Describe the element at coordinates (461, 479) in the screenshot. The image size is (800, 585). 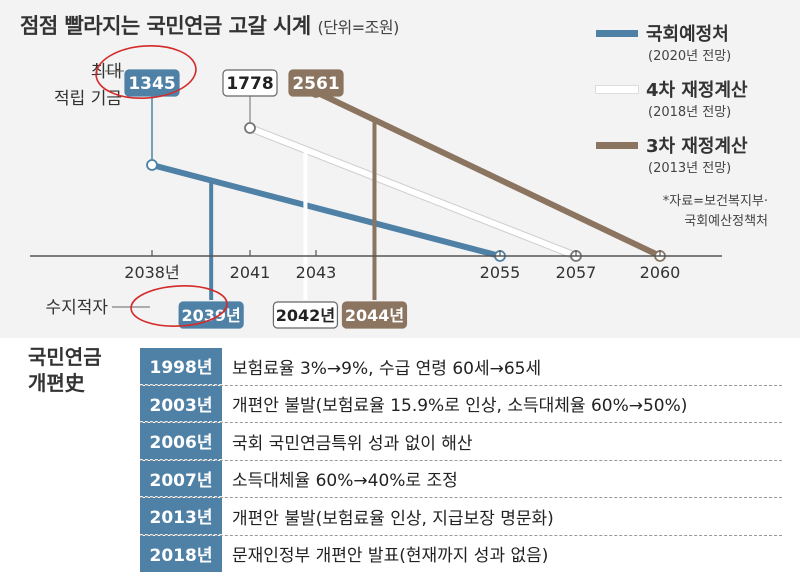
I see `history-row: 2007년 소득대체율 60%→40%로 조정` at that location.